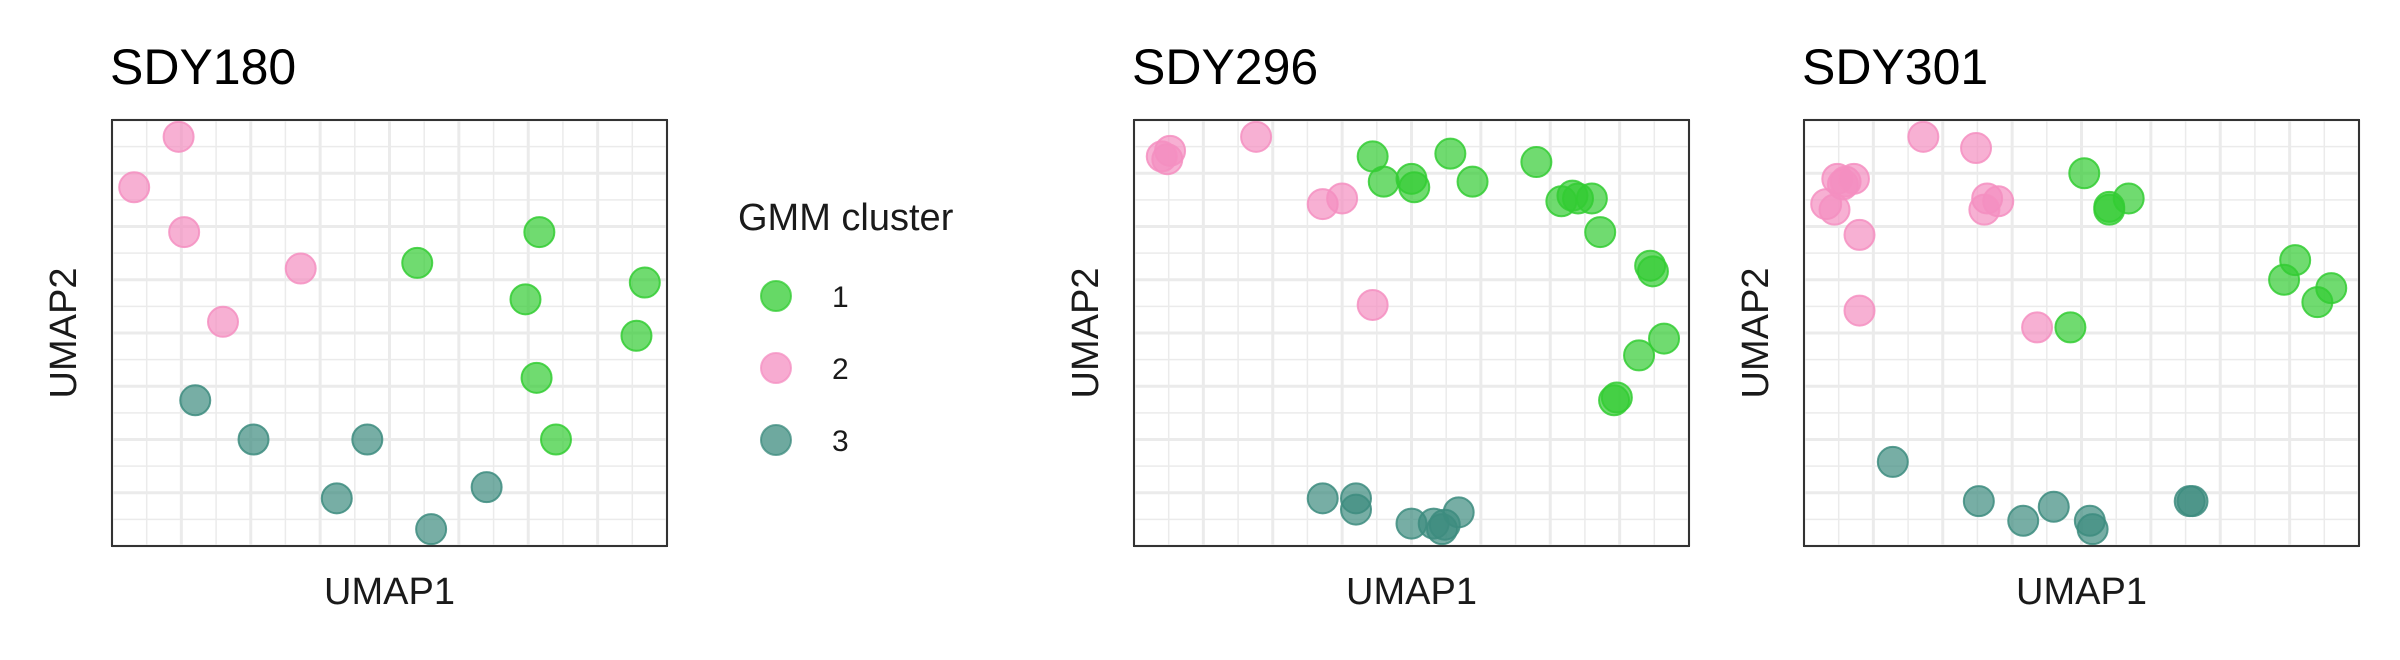 Image resolution: width=2400 pixels, height=660 pixels. What do you see at coordinates (840, 297) in the screenshot?
I see `legend-label: 1` at bounding box center [840, 297].